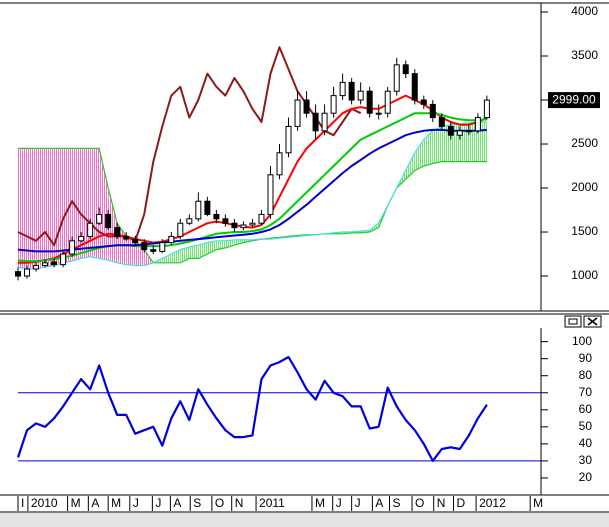 This screenshot has height=527, width=609. I want to click on last-price-box, so click(574, 100).